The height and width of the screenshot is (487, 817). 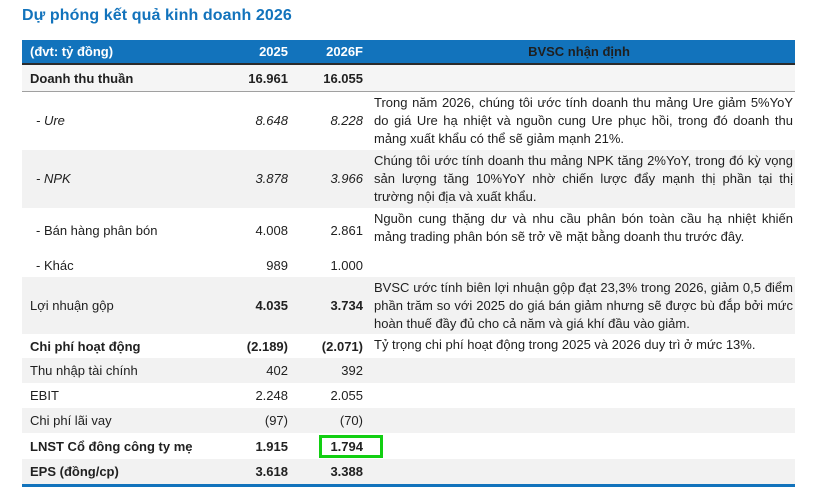 What do you see at coordinates (351, 421) in the screenshot?
I see `value-2026f: (70)` at bounding box center [351, 421].